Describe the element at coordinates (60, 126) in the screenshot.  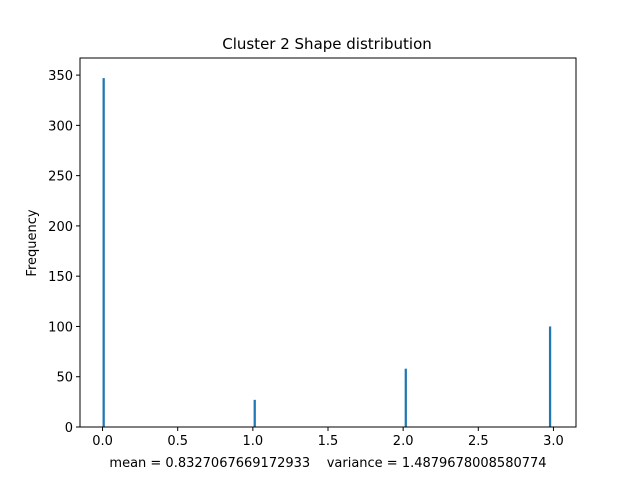
I see `y-tick-label: 300` at that location.